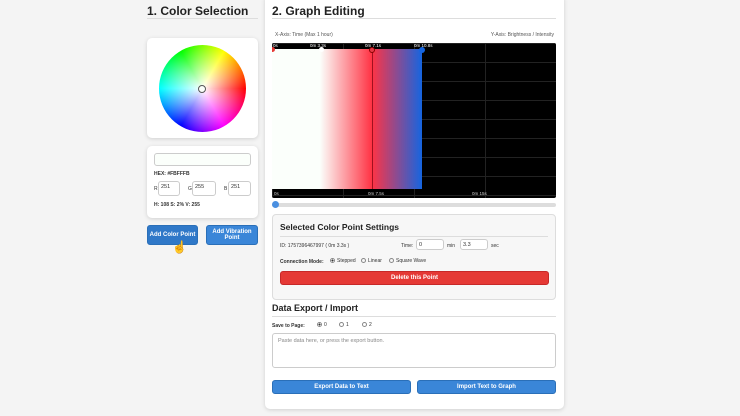 Image resolution: width=740 pixels, height=416 pixels. I want to click on color-preview, so click(202, 159).